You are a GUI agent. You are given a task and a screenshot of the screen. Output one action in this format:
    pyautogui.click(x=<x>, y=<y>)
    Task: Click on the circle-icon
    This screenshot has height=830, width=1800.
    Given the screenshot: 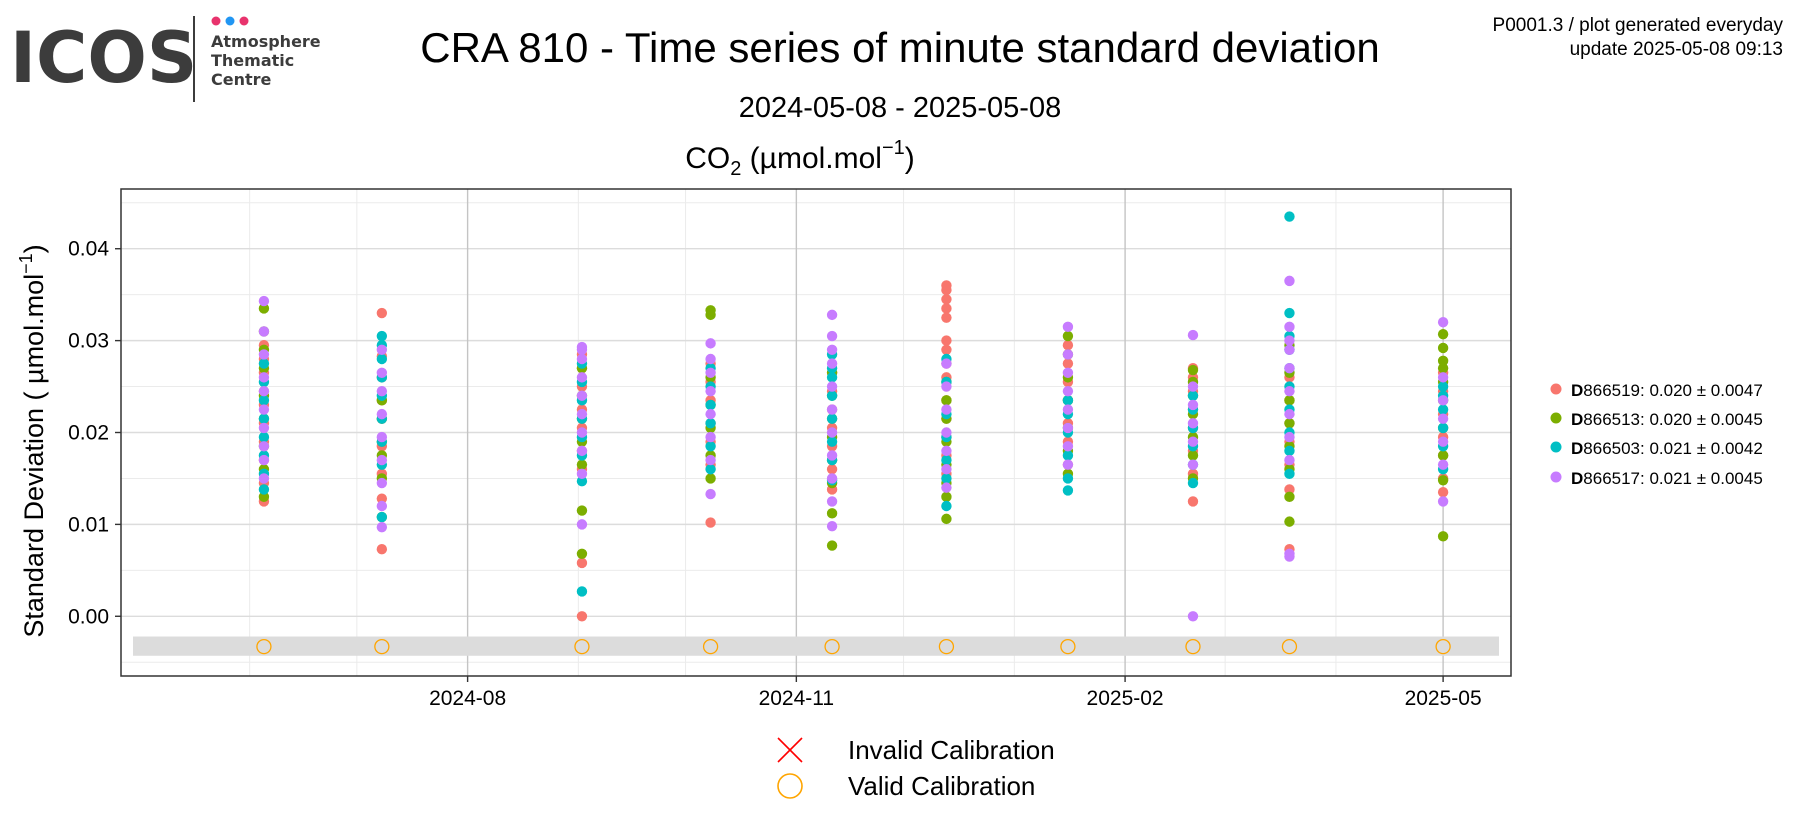 What is the action you would take?
    pyautogui.click(x=790, y=786)
    